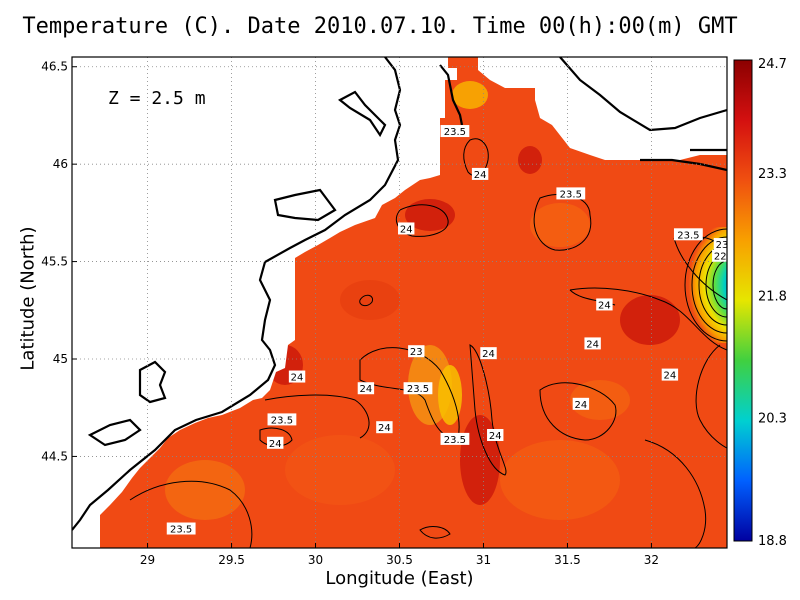 This screenshot has width=800, height=600. Describe the element at coordinates (399, 560) in the screenshot. I see `x-tick-label: 30.5` at that location.